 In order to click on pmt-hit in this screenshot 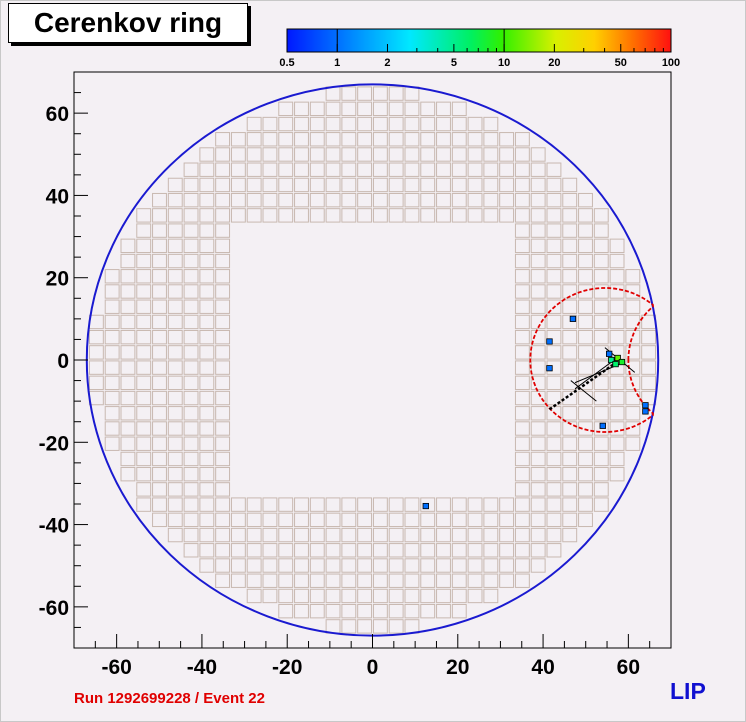, I will do `click(622, 362)`.